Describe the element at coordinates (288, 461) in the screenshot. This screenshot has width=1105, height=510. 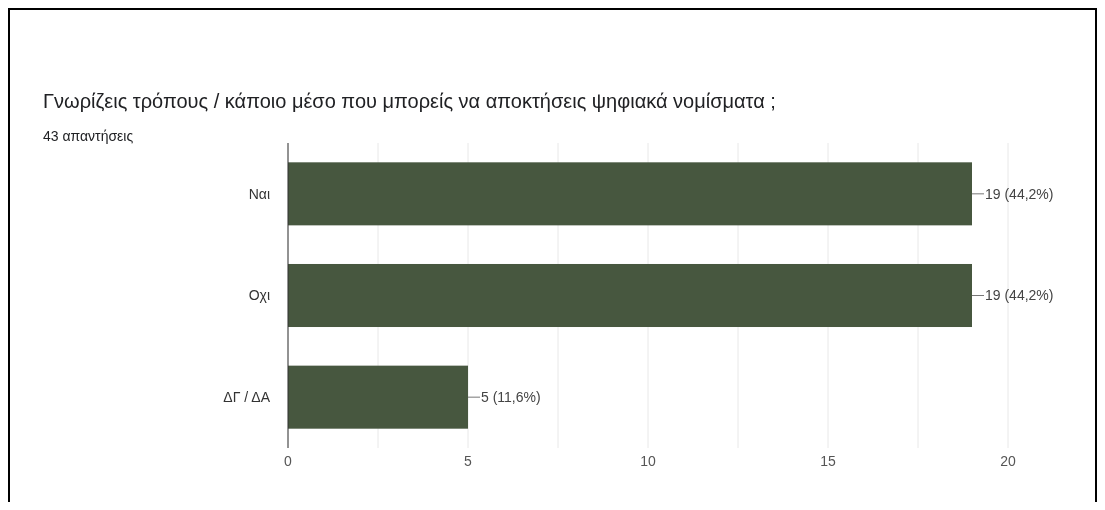
I see `x-tick-label: 0` at that location.